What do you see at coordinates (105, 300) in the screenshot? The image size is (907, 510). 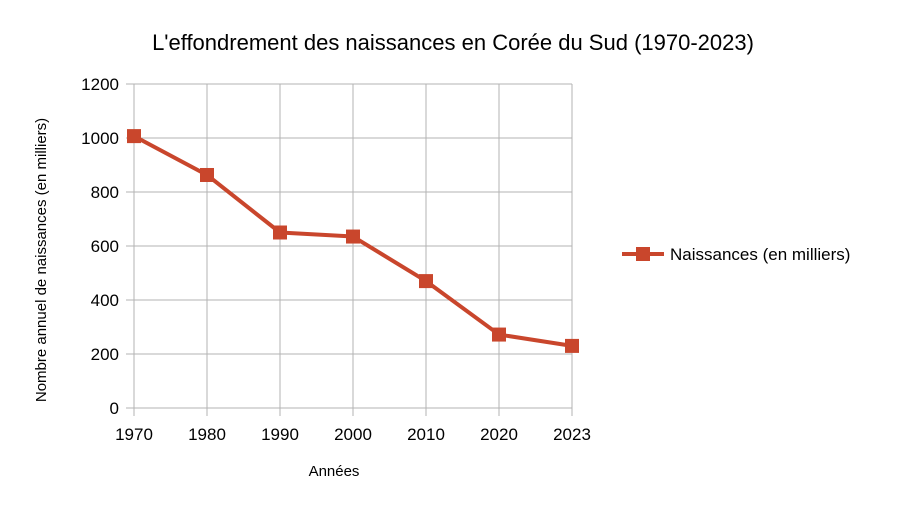 I see `y-tick-label: 400` at bounding box center [105, 300].